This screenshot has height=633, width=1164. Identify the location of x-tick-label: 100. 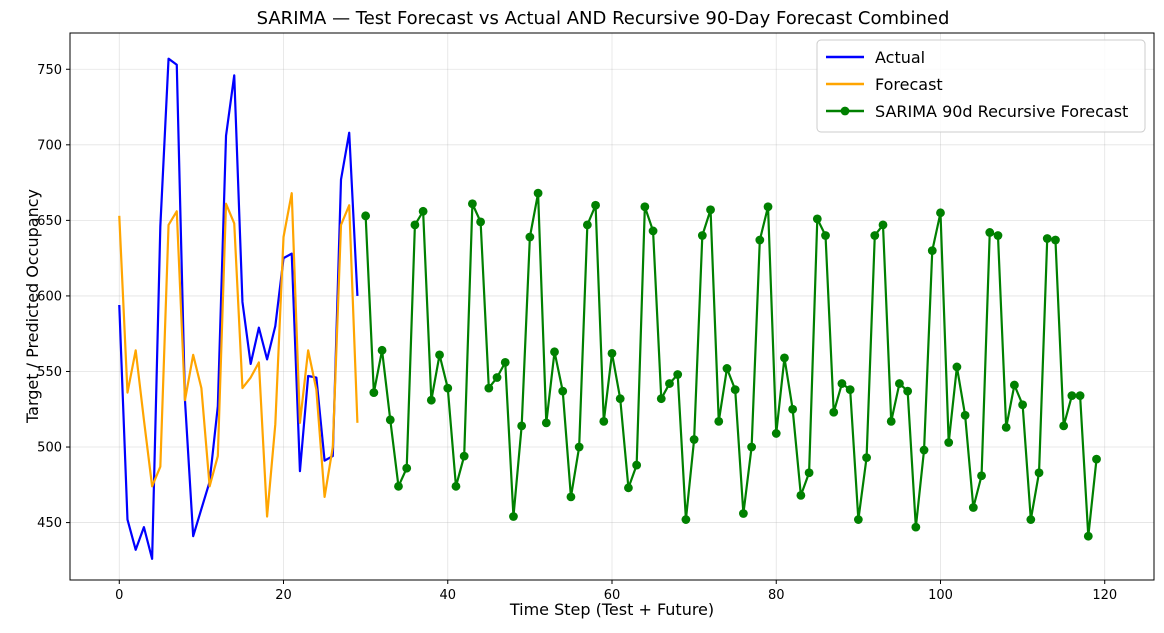
(940, 595).